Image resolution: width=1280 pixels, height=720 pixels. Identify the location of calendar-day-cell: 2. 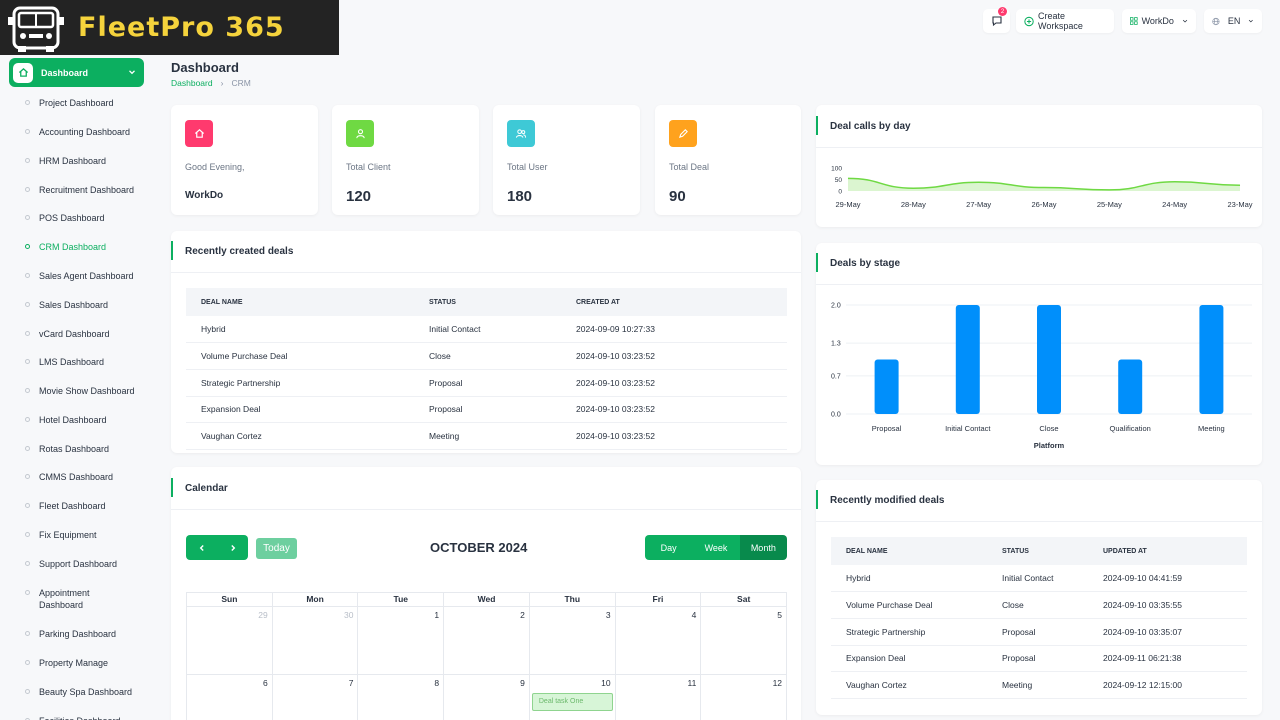
(487, 641).